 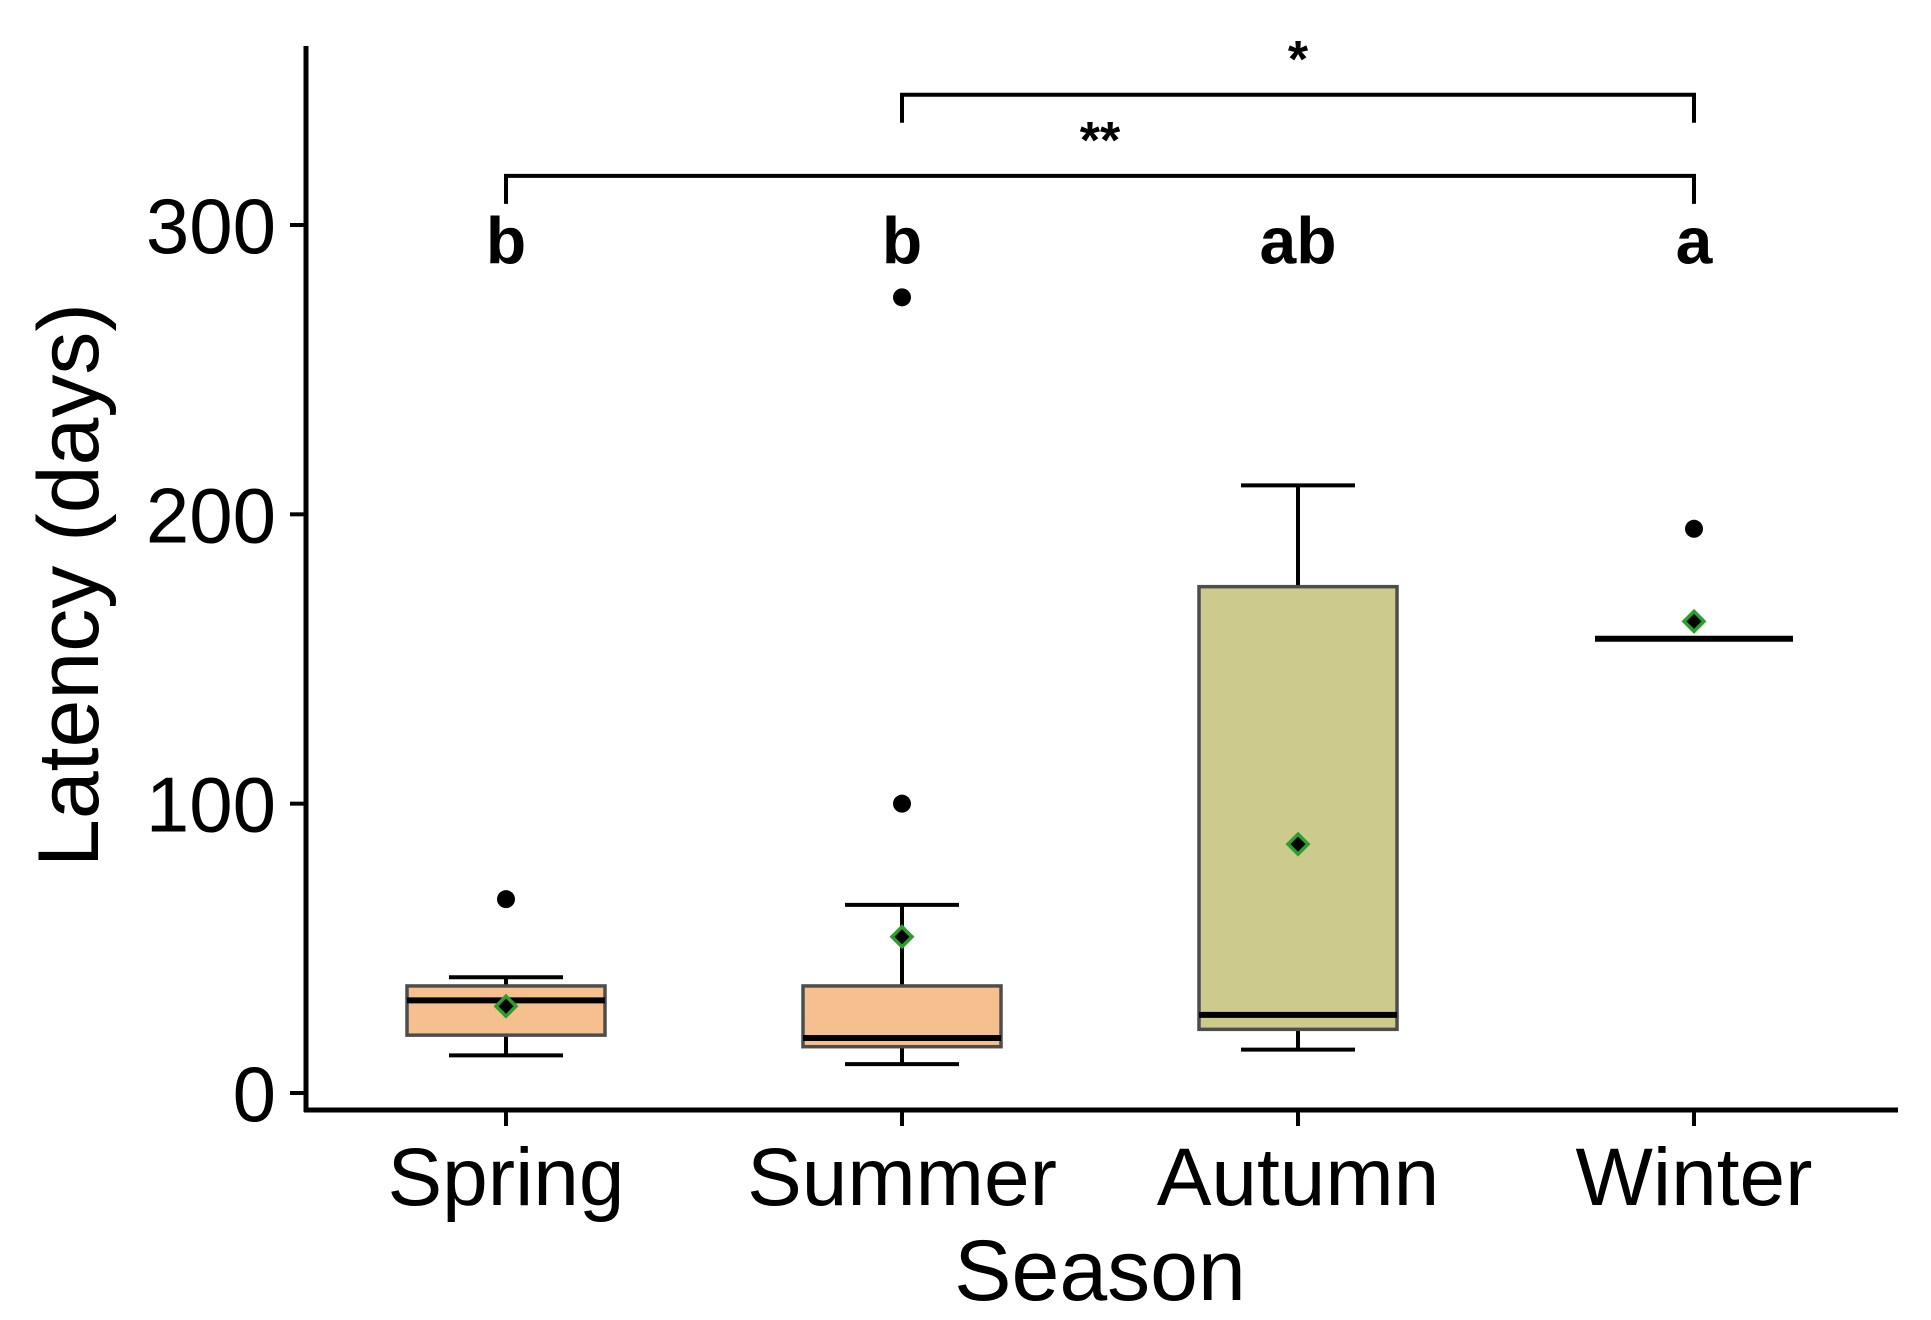 What do you see at coordinates (902, 677) in the screenshot?
I see `box-group-summer` at bounding box center [902, 677].